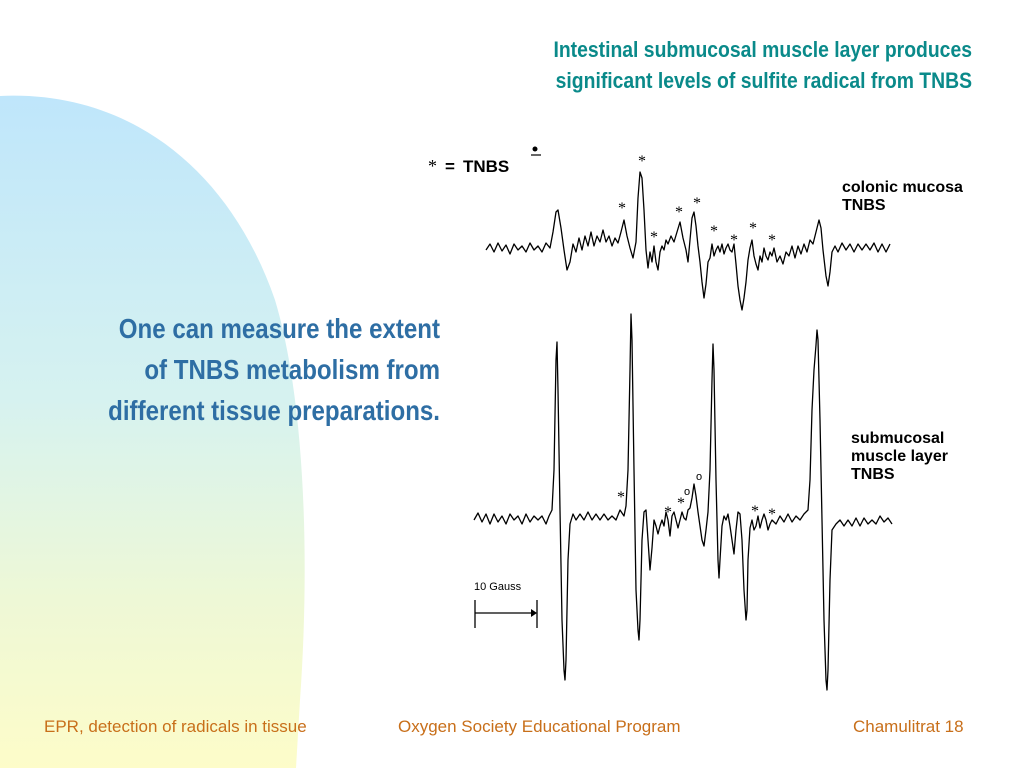 This screenshot has height=768, width=1024. I want to click on submucosal-muscle-label: submucosal muscle layer TNBS, so click(899, 457).